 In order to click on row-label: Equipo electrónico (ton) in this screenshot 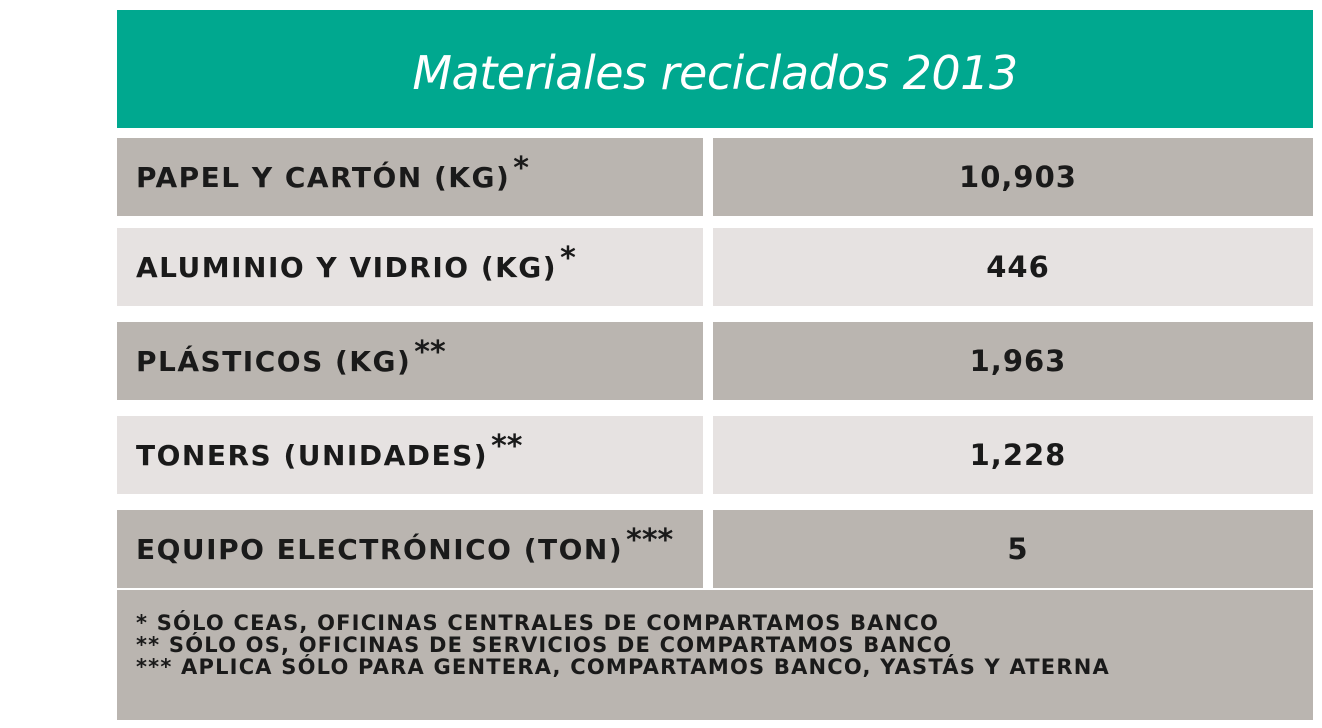, I will do `click(380, 549)`.